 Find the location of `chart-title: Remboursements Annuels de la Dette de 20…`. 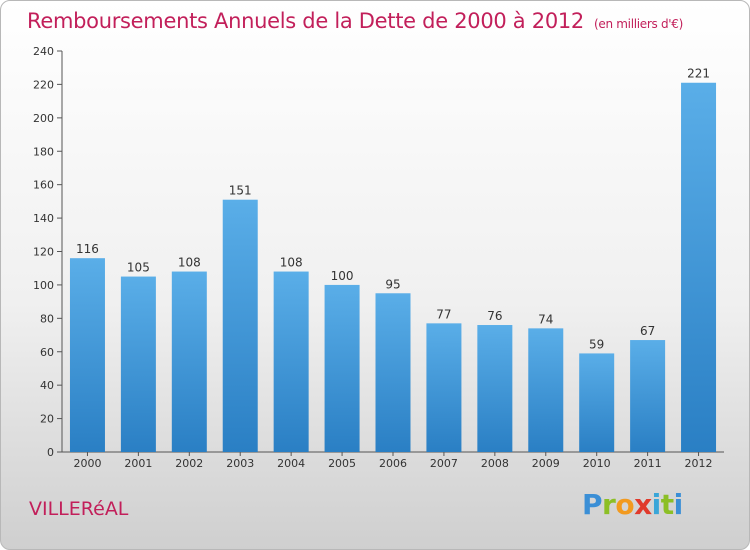

chart-title: Remboursements Annuels de la Dette de 20… is located at coordinates (355, 21).